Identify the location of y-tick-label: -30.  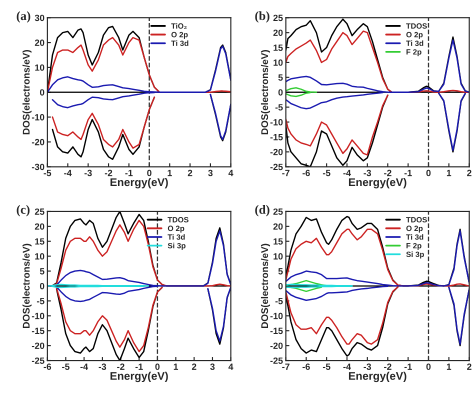
(38, 167).